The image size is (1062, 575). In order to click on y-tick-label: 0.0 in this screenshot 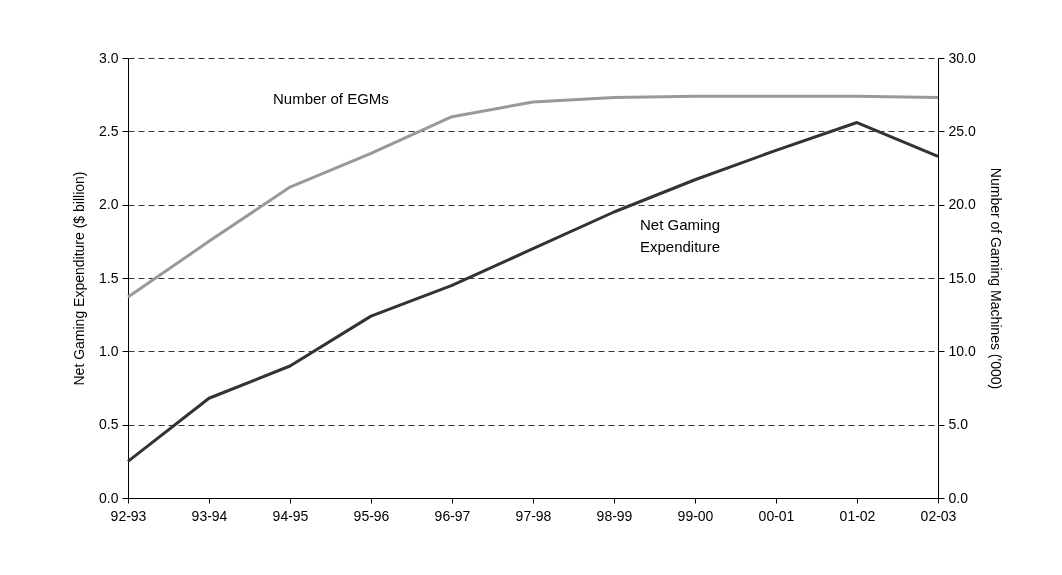, I will do `click(109, 497)`.